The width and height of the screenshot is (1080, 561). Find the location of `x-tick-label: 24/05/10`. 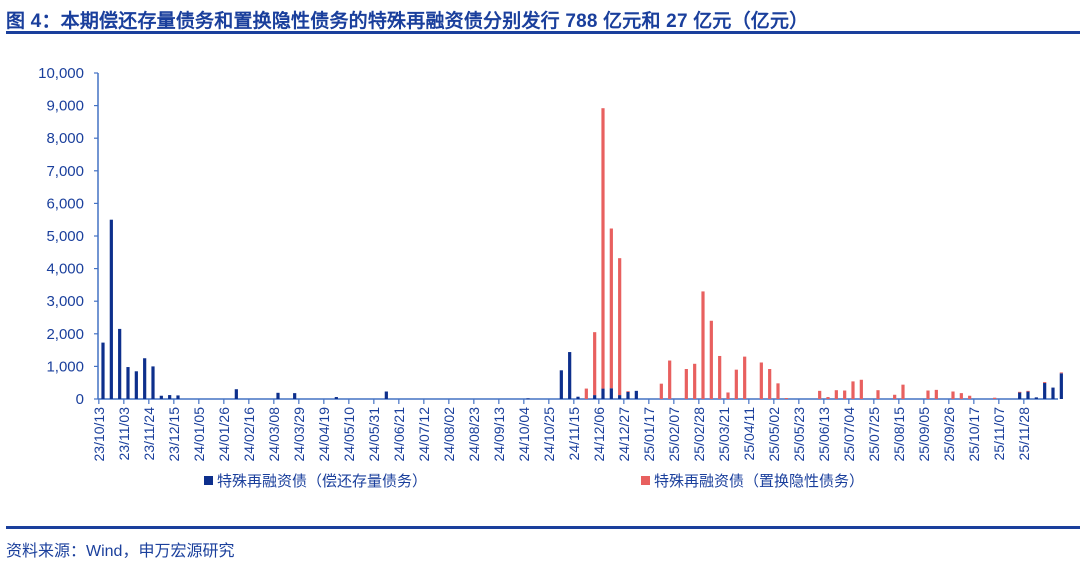

x-tick-label: 24/05/10 is located at coordinates (349, 434).